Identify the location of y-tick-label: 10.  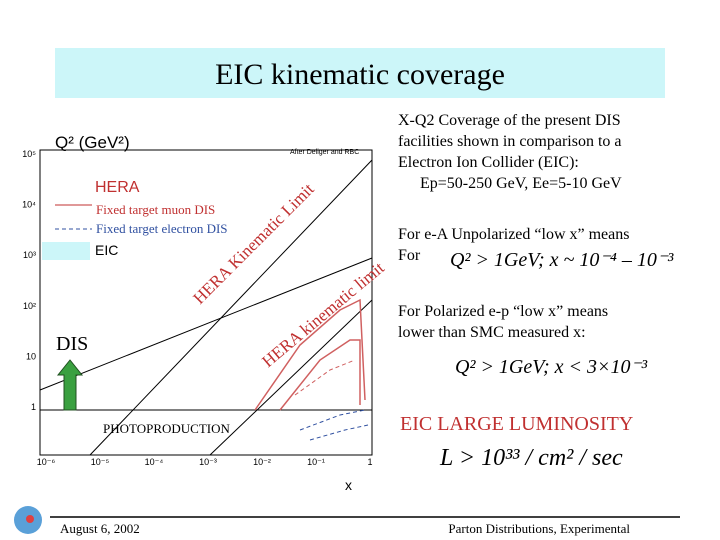
(31, 356).